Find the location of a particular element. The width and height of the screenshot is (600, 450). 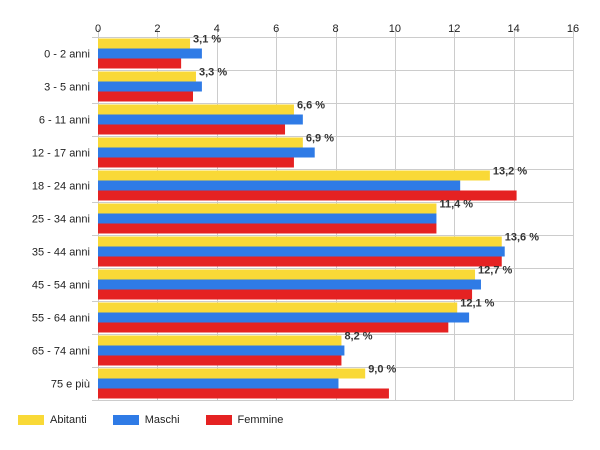

x-tick-label: 8 is located at coordinates (335, 29).